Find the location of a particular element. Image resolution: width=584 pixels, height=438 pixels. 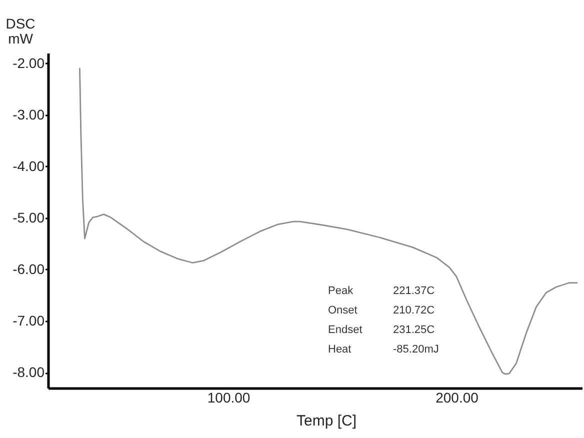

text: Onset 210.72C is located at coordinates (381, 310).